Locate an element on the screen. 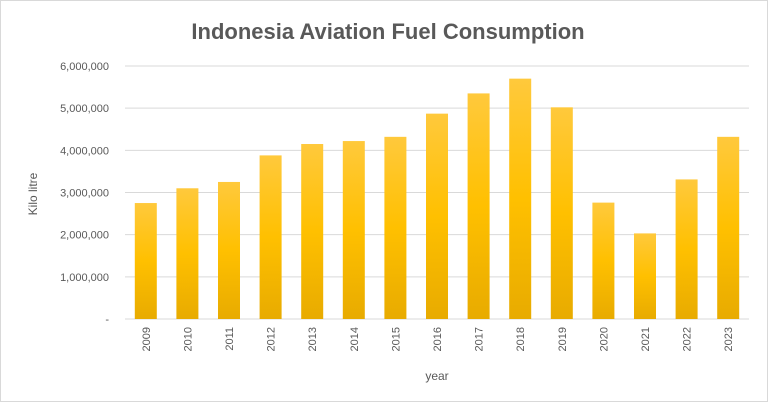 This screenshot has height=402, width=768. y-tick-label: 4,000,000 is located at coordinates (84, 151).